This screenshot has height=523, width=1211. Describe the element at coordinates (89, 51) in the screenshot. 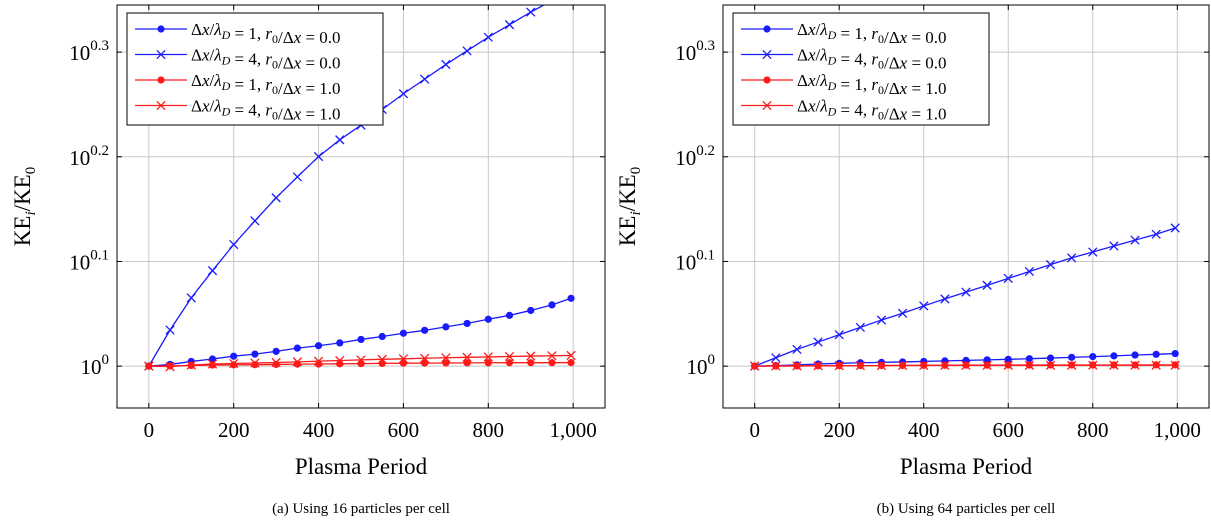

I see `y-tick-label: 100.3` at that location.